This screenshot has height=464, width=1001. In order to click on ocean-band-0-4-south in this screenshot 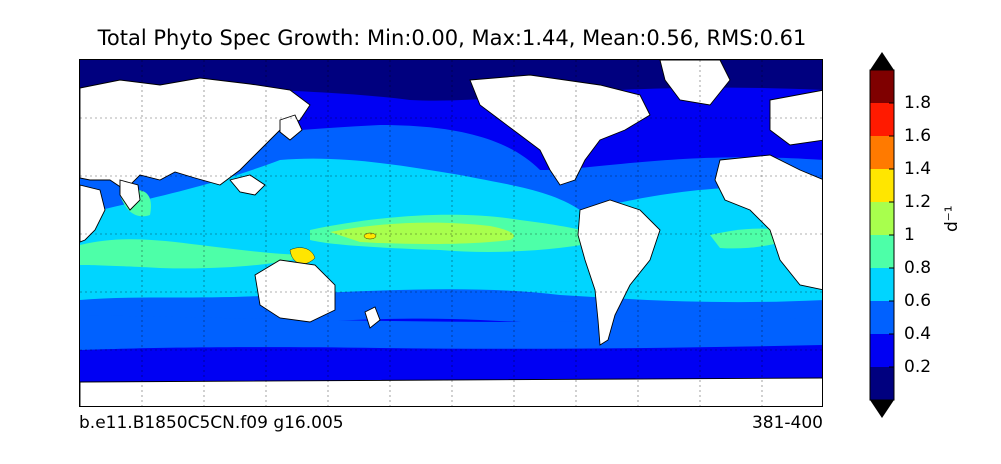, I will do `click(451, 332)`.